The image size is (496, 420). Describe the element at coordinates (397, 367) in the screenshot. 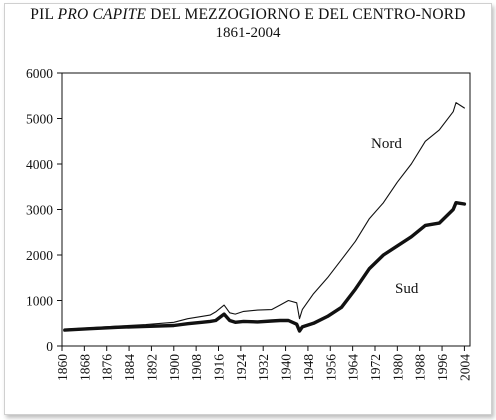

I see `x-tick-label: 1980` at that location.